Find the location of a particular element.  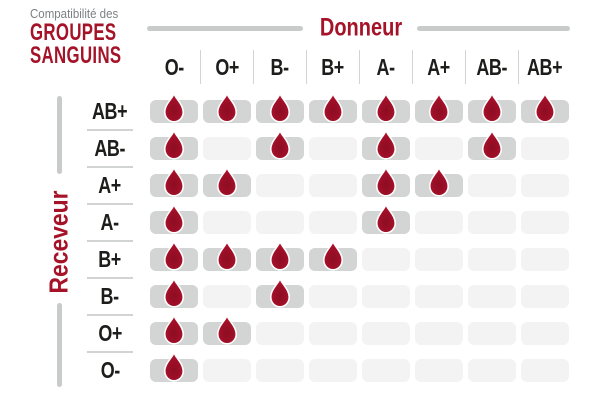

cell-A--AB- is located at coordinates (492, 222).